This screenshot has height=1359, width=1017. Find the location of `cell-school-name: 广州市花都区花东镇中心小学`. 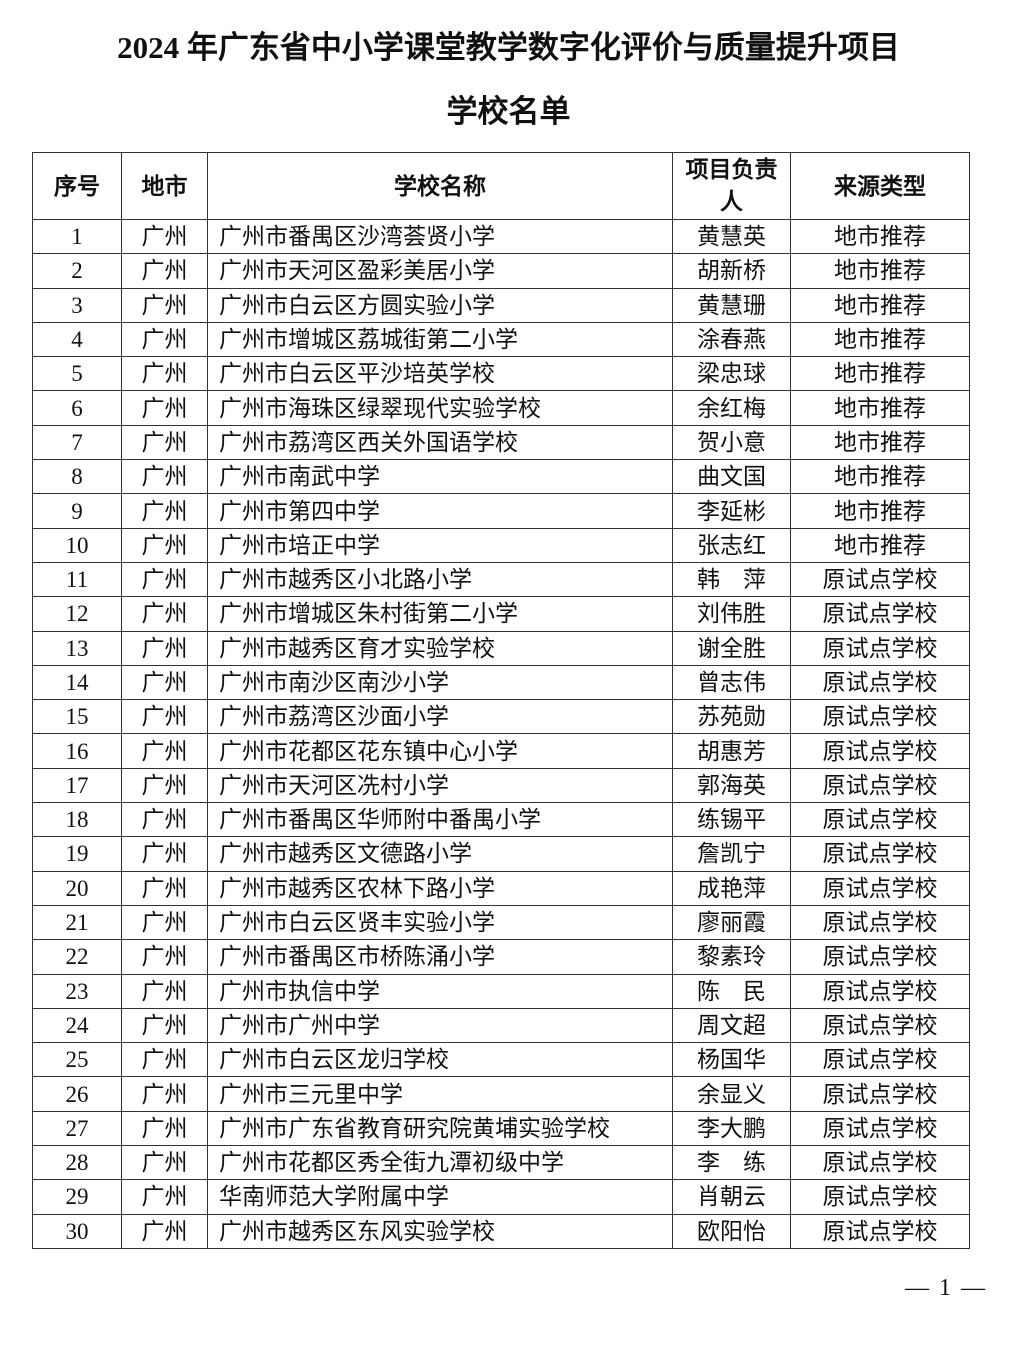

cell-school-name: 广州市花都区花东镇中心小学 is located at coordinates (440, 751).